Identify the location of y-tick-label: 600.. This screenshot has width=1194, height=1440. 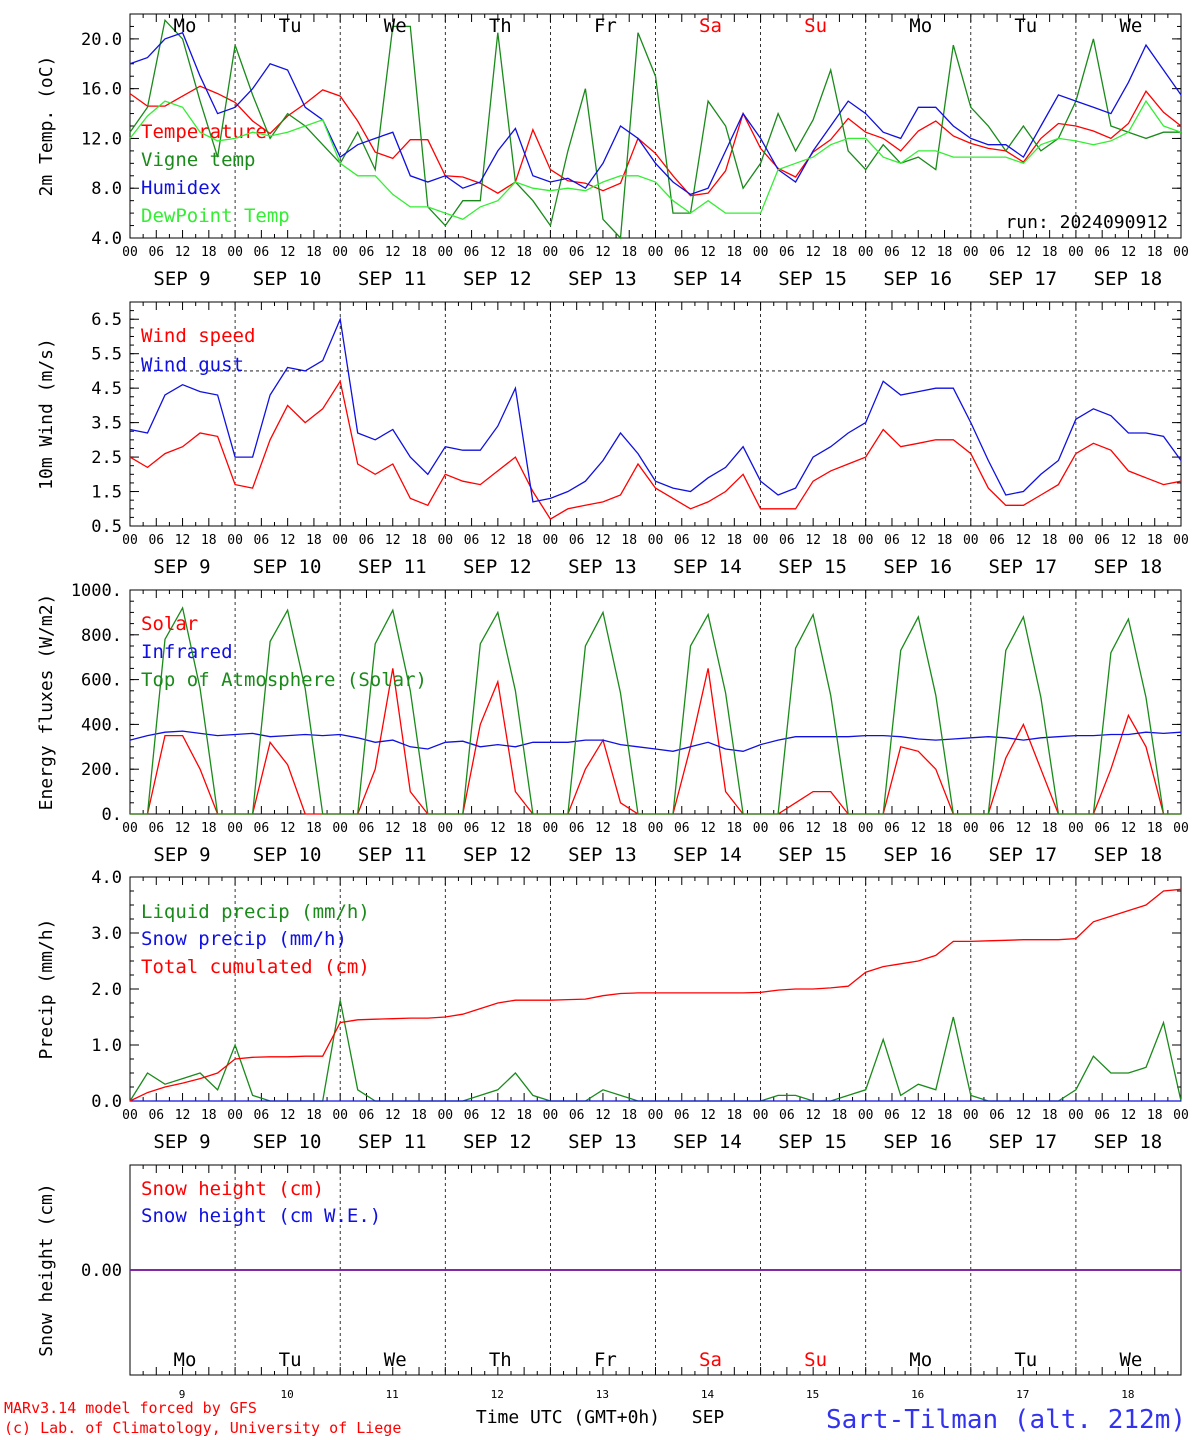
(101, 681).